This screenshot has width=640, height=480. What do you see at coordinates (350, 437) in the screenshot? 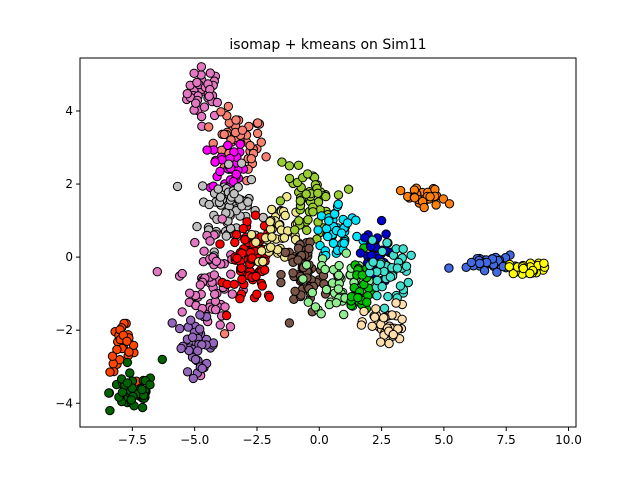
I see `x-axis: −7.5 −5.0 −2.5 0.0 2.5 5.0 7.5 10.0` at bounding box center [350, 437].